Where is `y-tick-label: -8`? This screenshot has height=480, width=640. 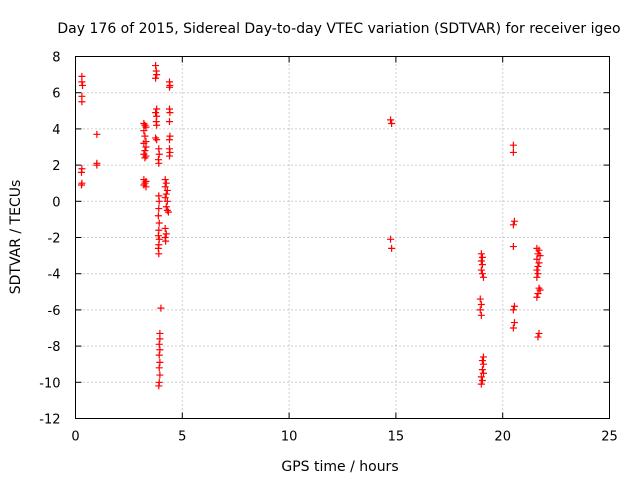 y-tick-label: -8 is located at coordinates (54, 347).